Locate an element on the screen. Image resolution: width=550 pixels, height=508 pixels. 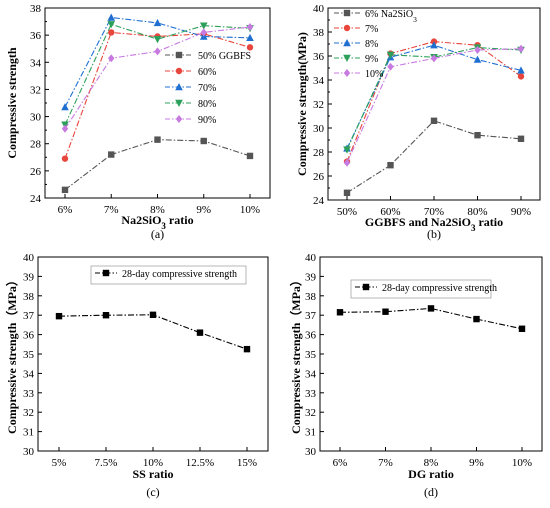
plot-frame is located at coordinates (434, 104).